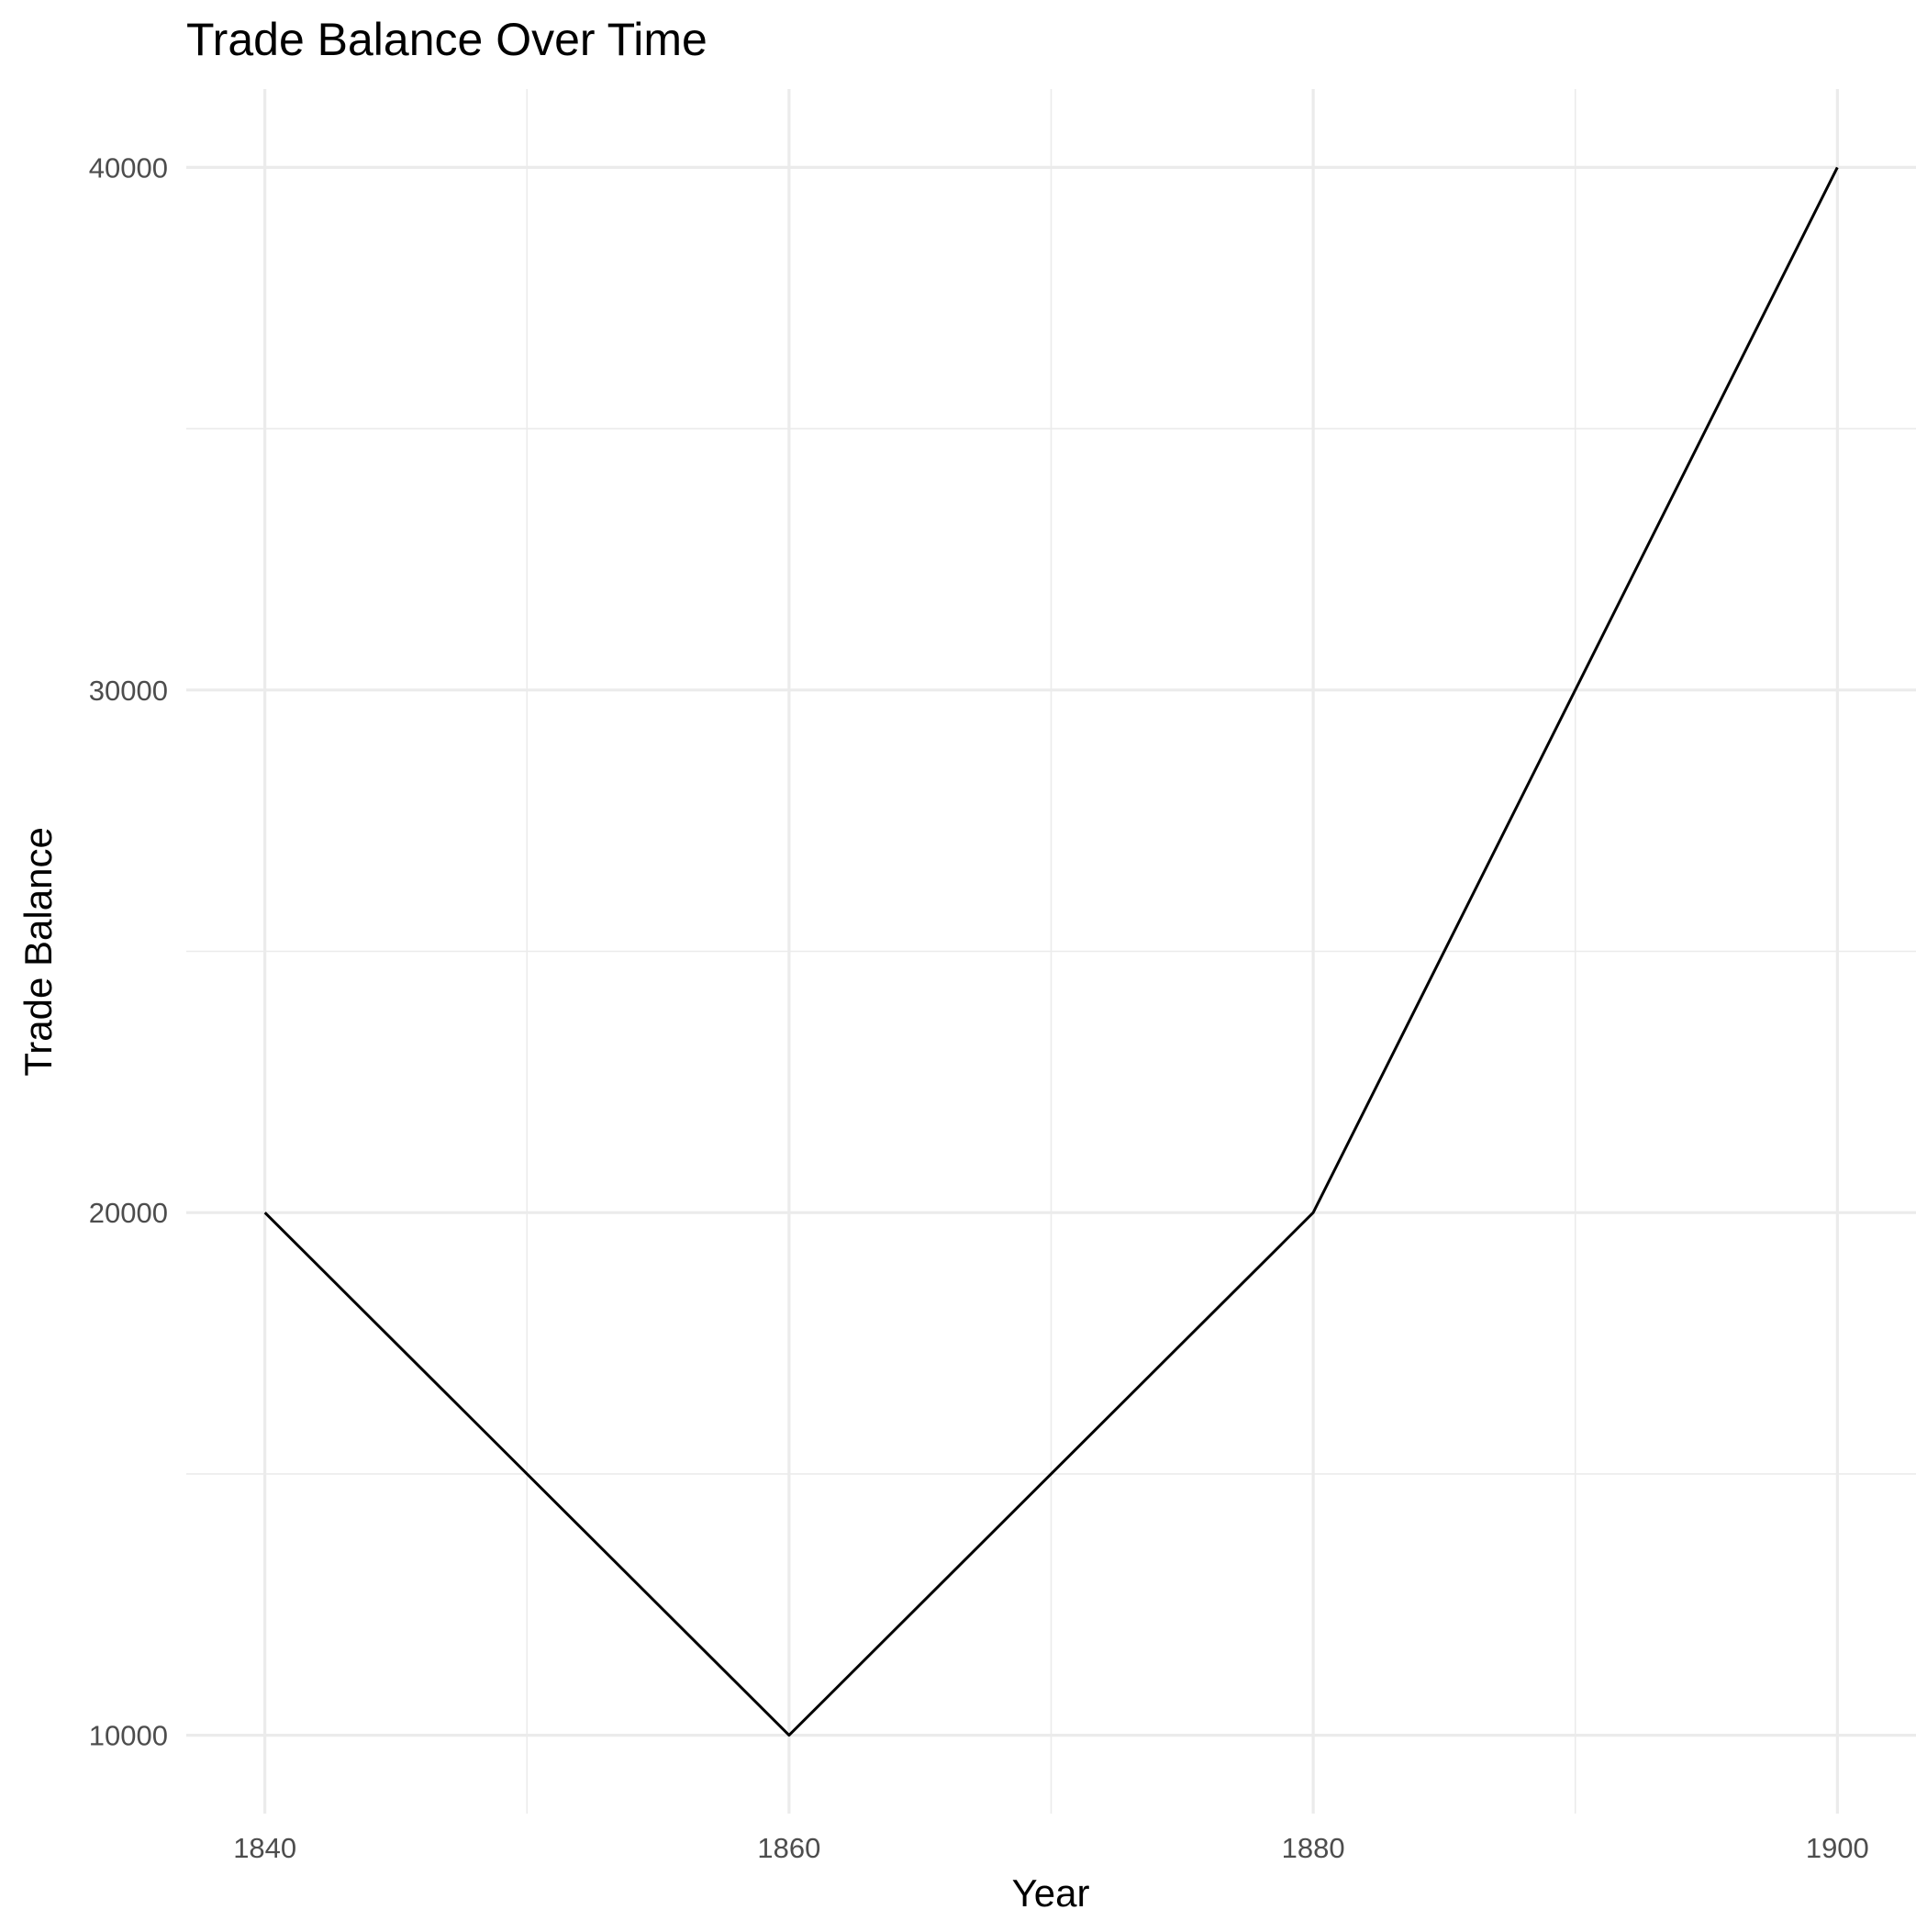  What do you see at coordinates (128, 1736) in the screenshot?
I see `y-tick-label: 10000` at bounding box center [128, 1736].